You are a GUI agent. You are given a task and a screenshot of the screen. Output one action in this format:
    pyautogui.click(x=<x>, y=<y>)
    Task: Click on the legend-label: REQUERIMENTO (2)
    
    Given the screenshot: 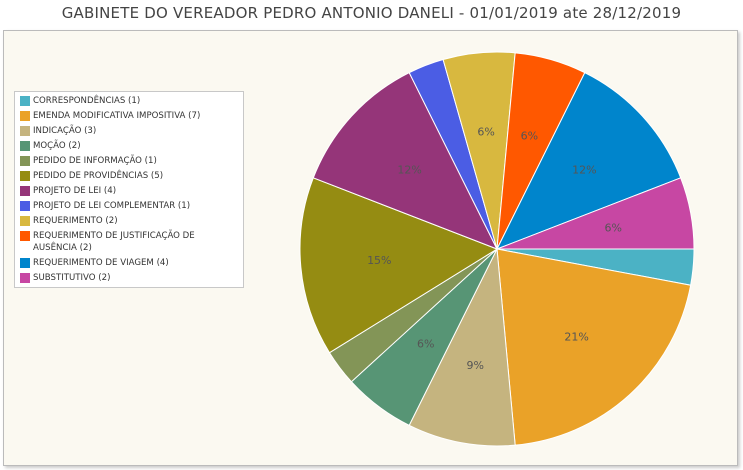 What is the action you would take?
    pyautogui.click(x=75, y=221)
    